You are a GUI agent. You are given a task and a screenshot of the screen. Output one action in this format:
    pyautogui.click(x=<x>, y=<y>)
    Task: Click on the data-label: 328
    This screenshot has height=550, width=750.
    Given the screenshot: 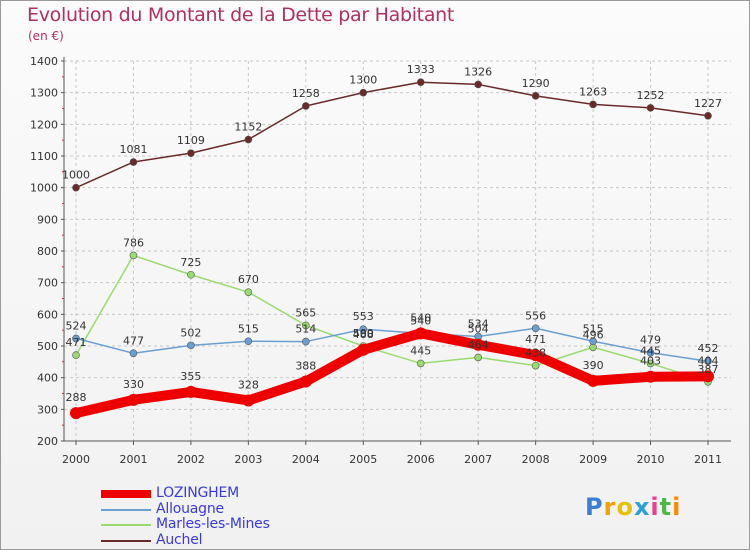 What is the action you would take?
    pyautogui.click(x=248, y=384)
    